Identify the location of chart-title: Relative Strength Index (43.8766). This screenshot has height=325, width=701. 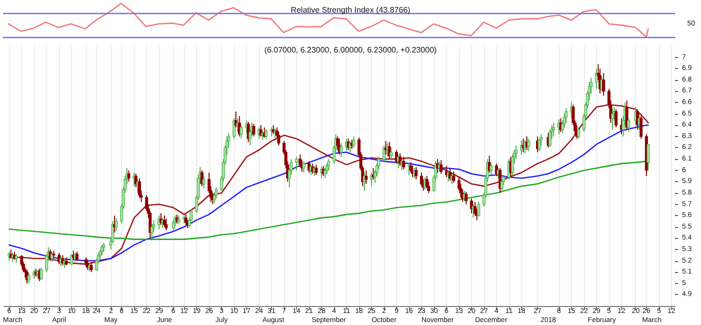
(350, 10).